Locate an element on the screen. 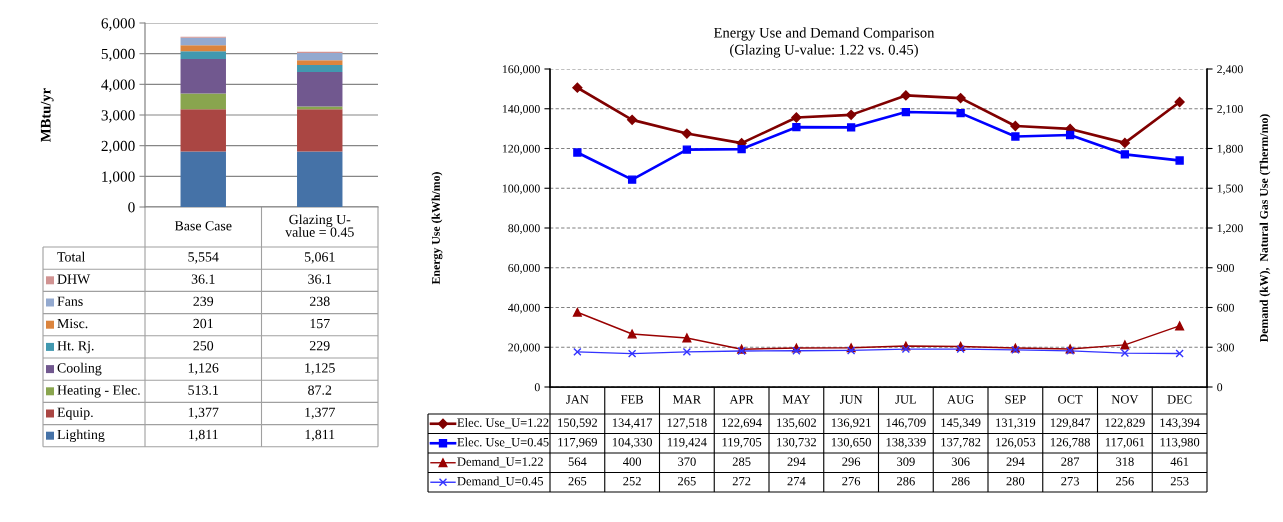 The image size is (1283, 522). data-label: 145,349 is located at coordinates (961, 423).